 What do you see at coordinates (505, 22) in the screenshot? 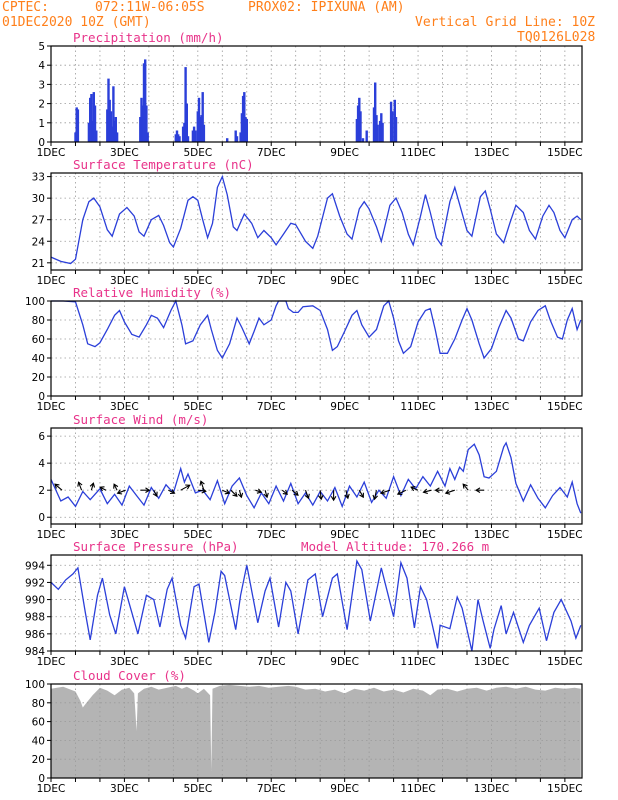
I see `header-grid-note: Vertical Grid Line: 10Z` at bounding box center [505, 22].